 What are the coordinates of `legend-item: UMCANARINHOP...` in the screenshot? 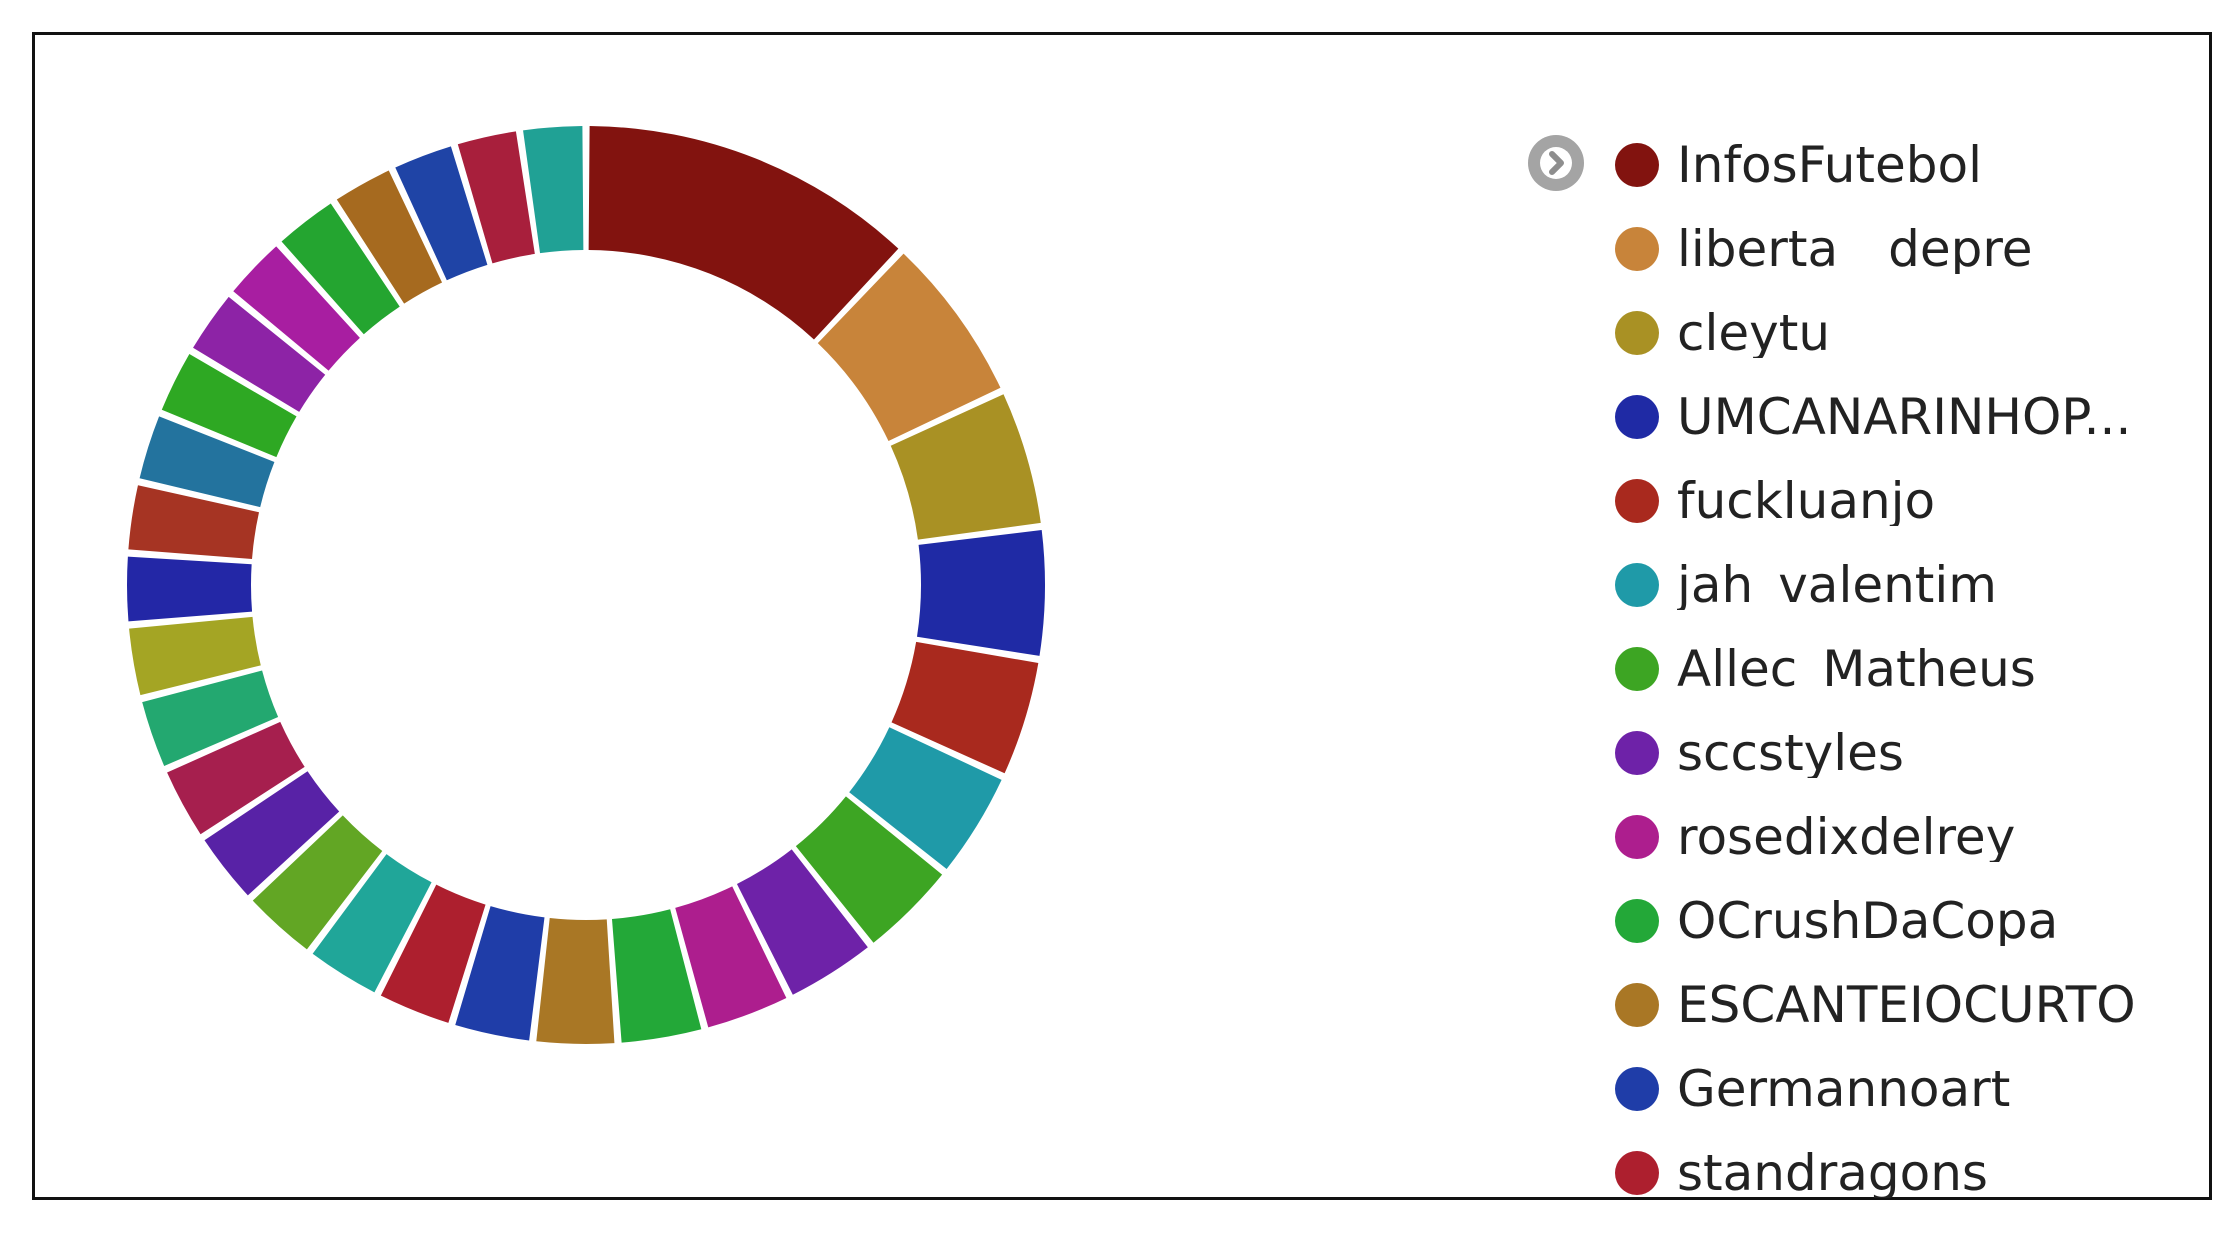 It's located at (1875, 417).